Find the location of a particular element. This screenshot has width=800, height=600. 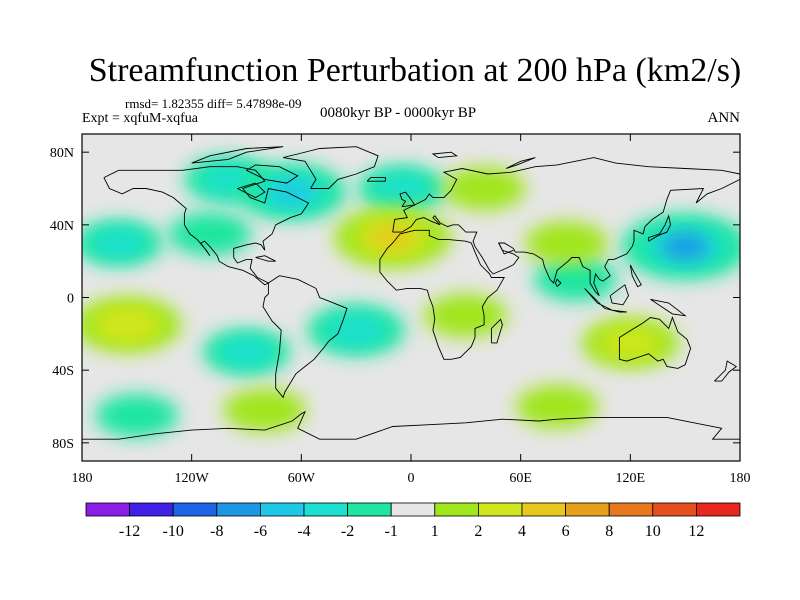

coastline-hudson-bay is located at coordinates (251, 190).